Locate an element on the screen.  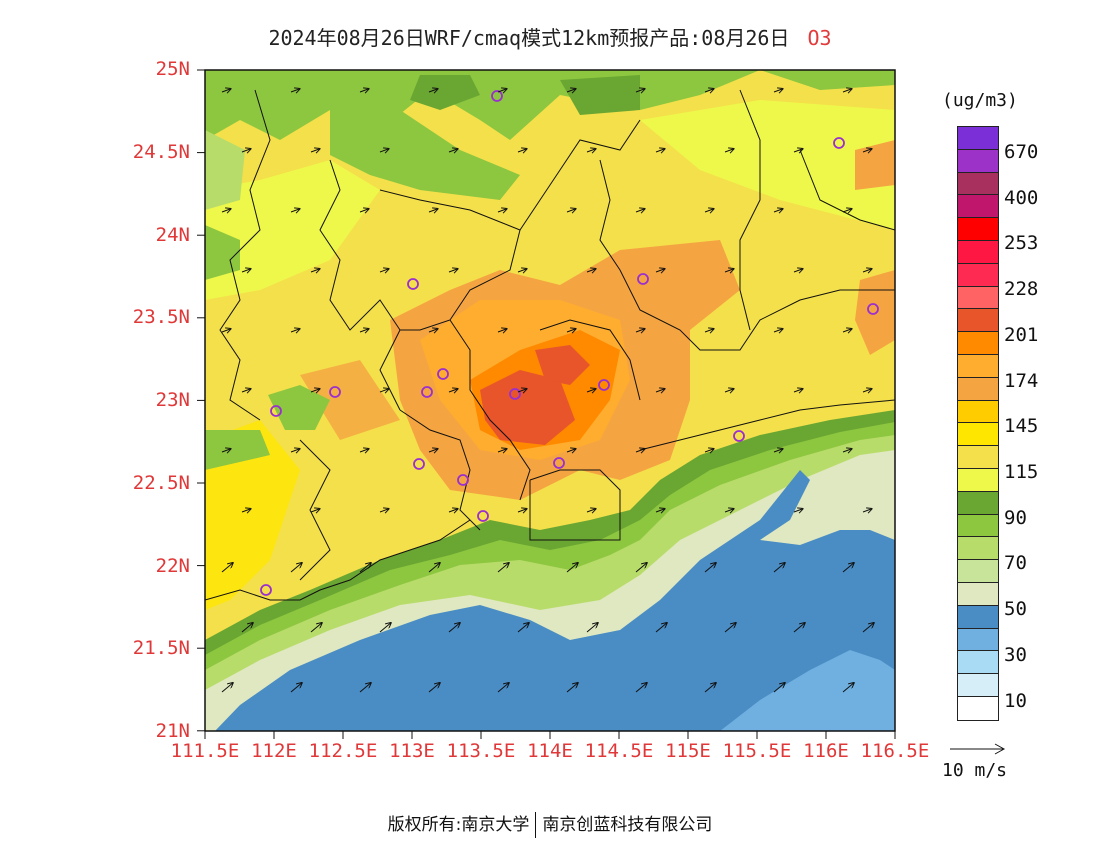
colorbar-label: 670 is located at coordinates (1021, 152).